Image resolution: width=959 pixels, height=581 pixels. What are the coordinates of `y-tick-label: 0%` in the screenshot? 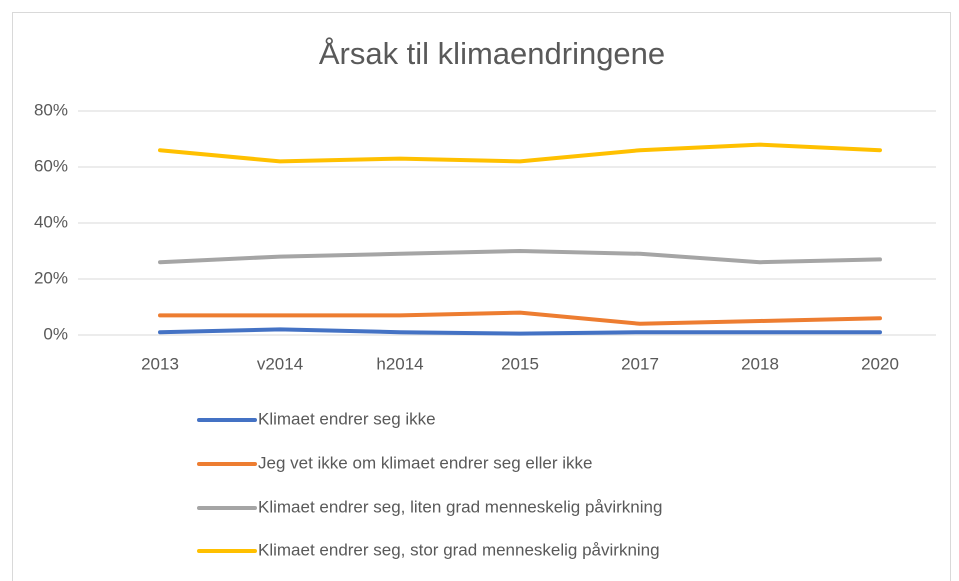 It's located at (55, 333).